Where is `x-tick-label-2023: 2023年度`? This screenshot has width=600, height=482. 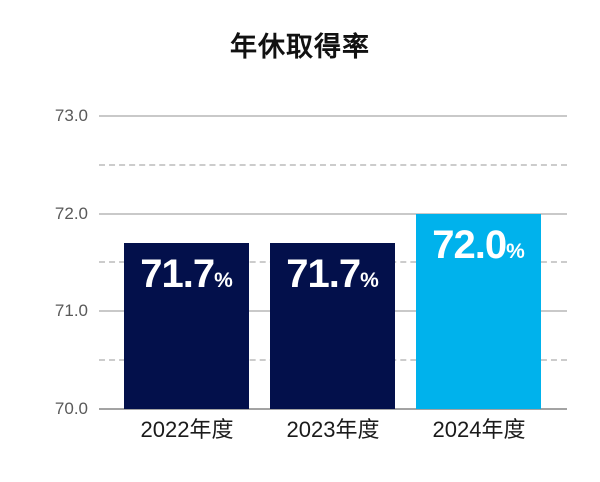
x-tick-label-2023: 2023年度 is located at coordinates (333, 429).